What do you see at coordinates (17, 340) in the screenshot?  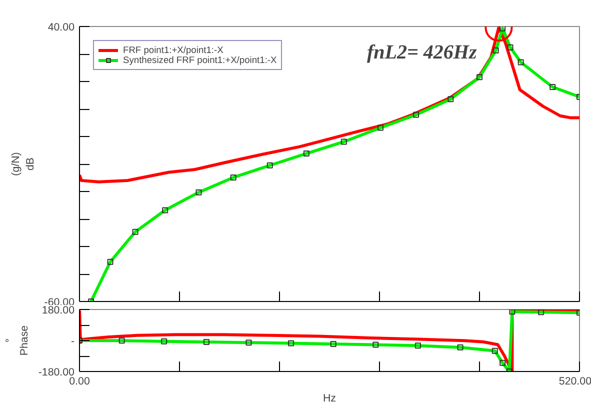 I see `y-axis-title: ° Phase` at bounding box center [17, 340].